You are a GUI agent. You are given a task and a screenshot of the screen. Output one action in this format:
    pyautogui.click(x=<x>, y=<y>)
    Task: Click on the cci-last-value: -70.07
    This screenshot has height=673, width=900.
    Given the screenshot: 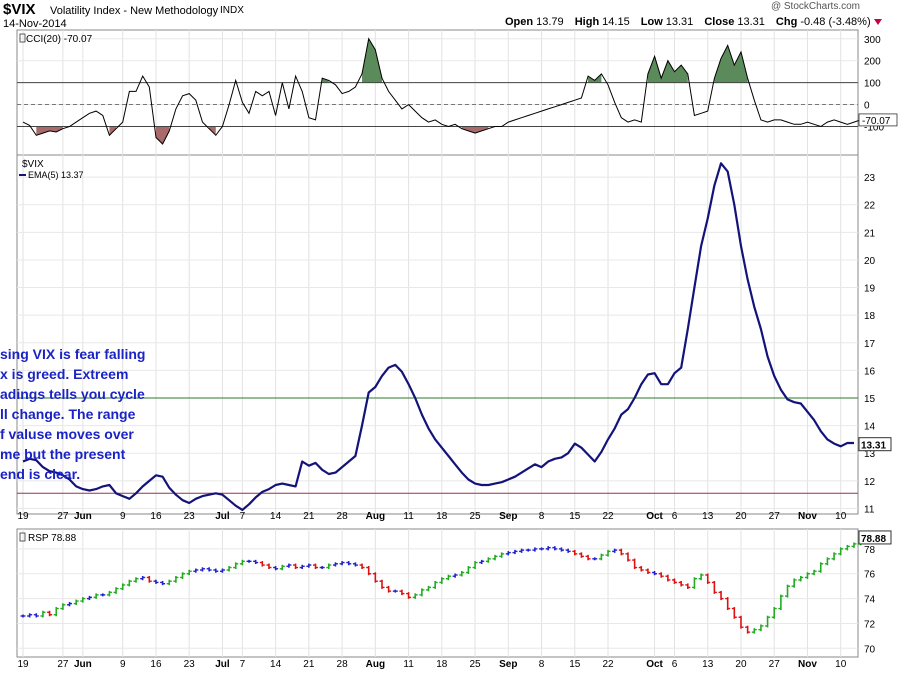 What is the action you would take?
    pyautogui.click(x=876, y=121)
    